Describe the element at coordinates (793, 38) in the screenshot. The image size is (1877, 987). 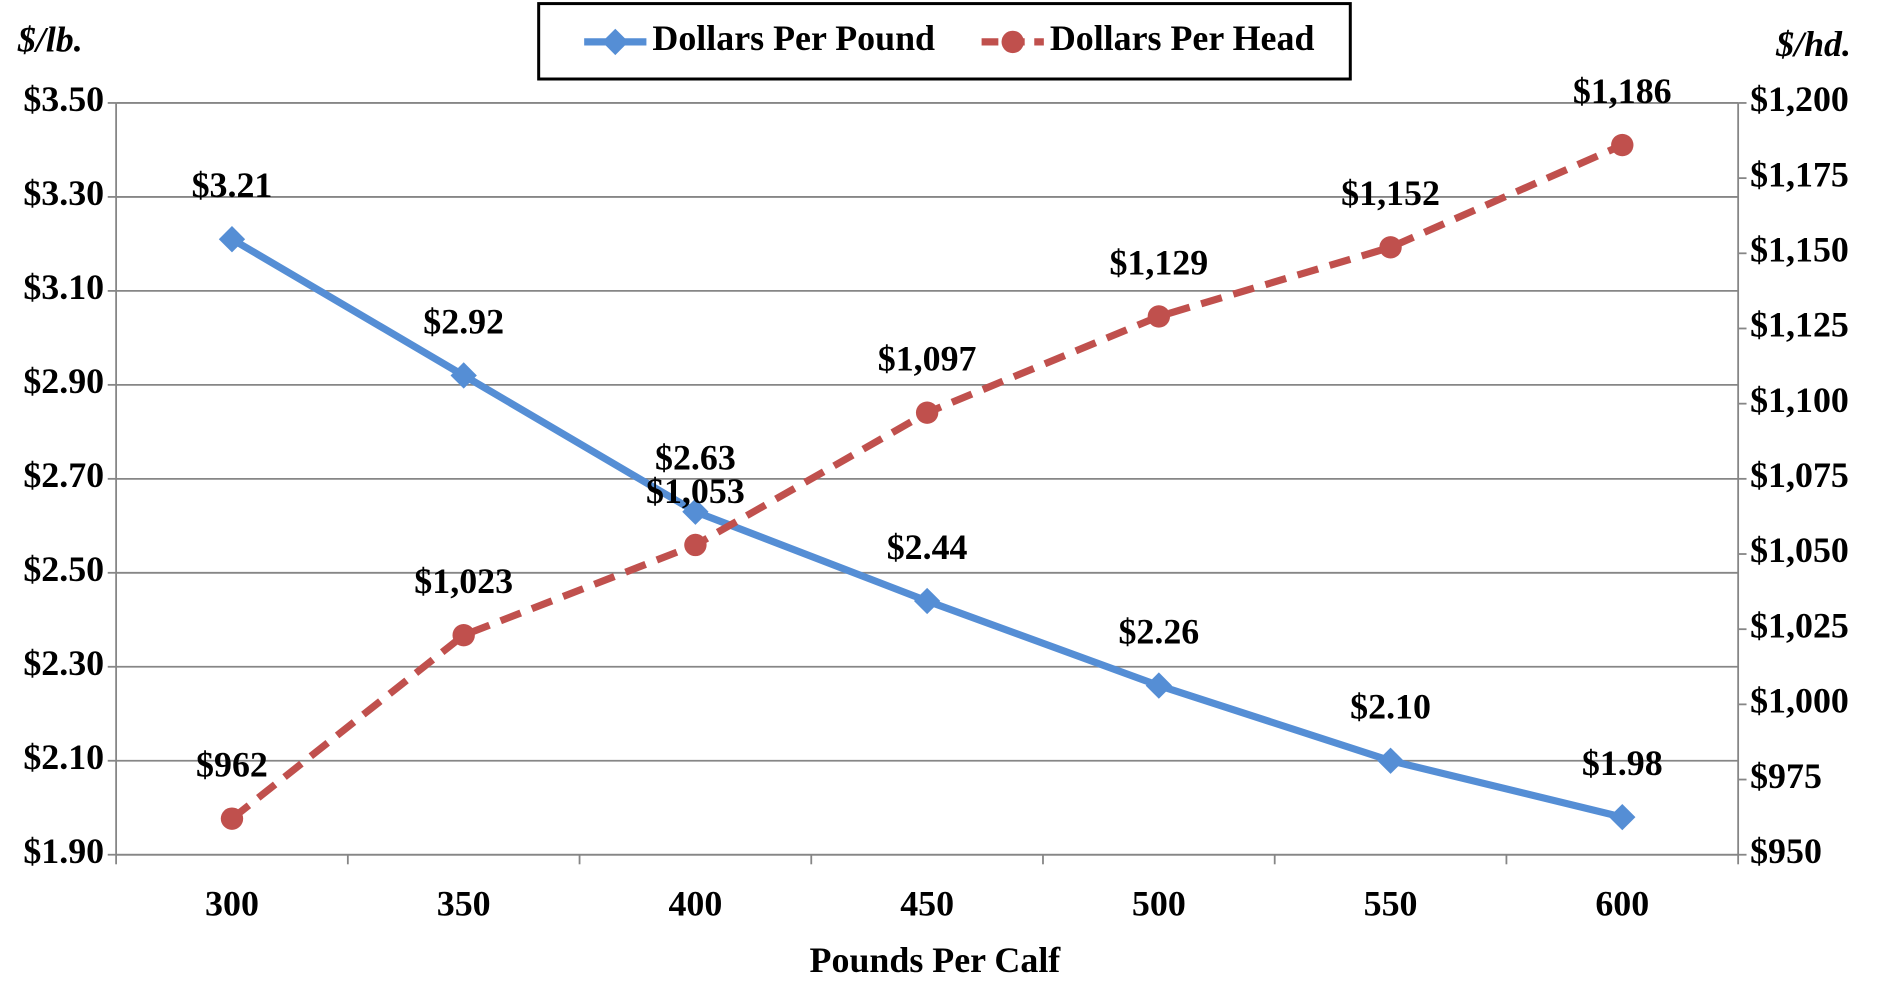
I see `legend-label: Dollars Per Pound` at that location.